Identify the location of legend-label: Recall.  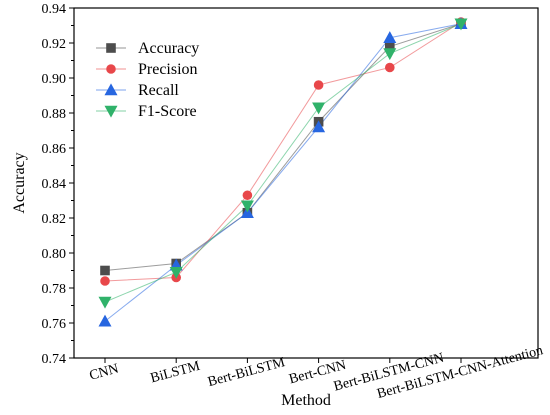
(158, 90).